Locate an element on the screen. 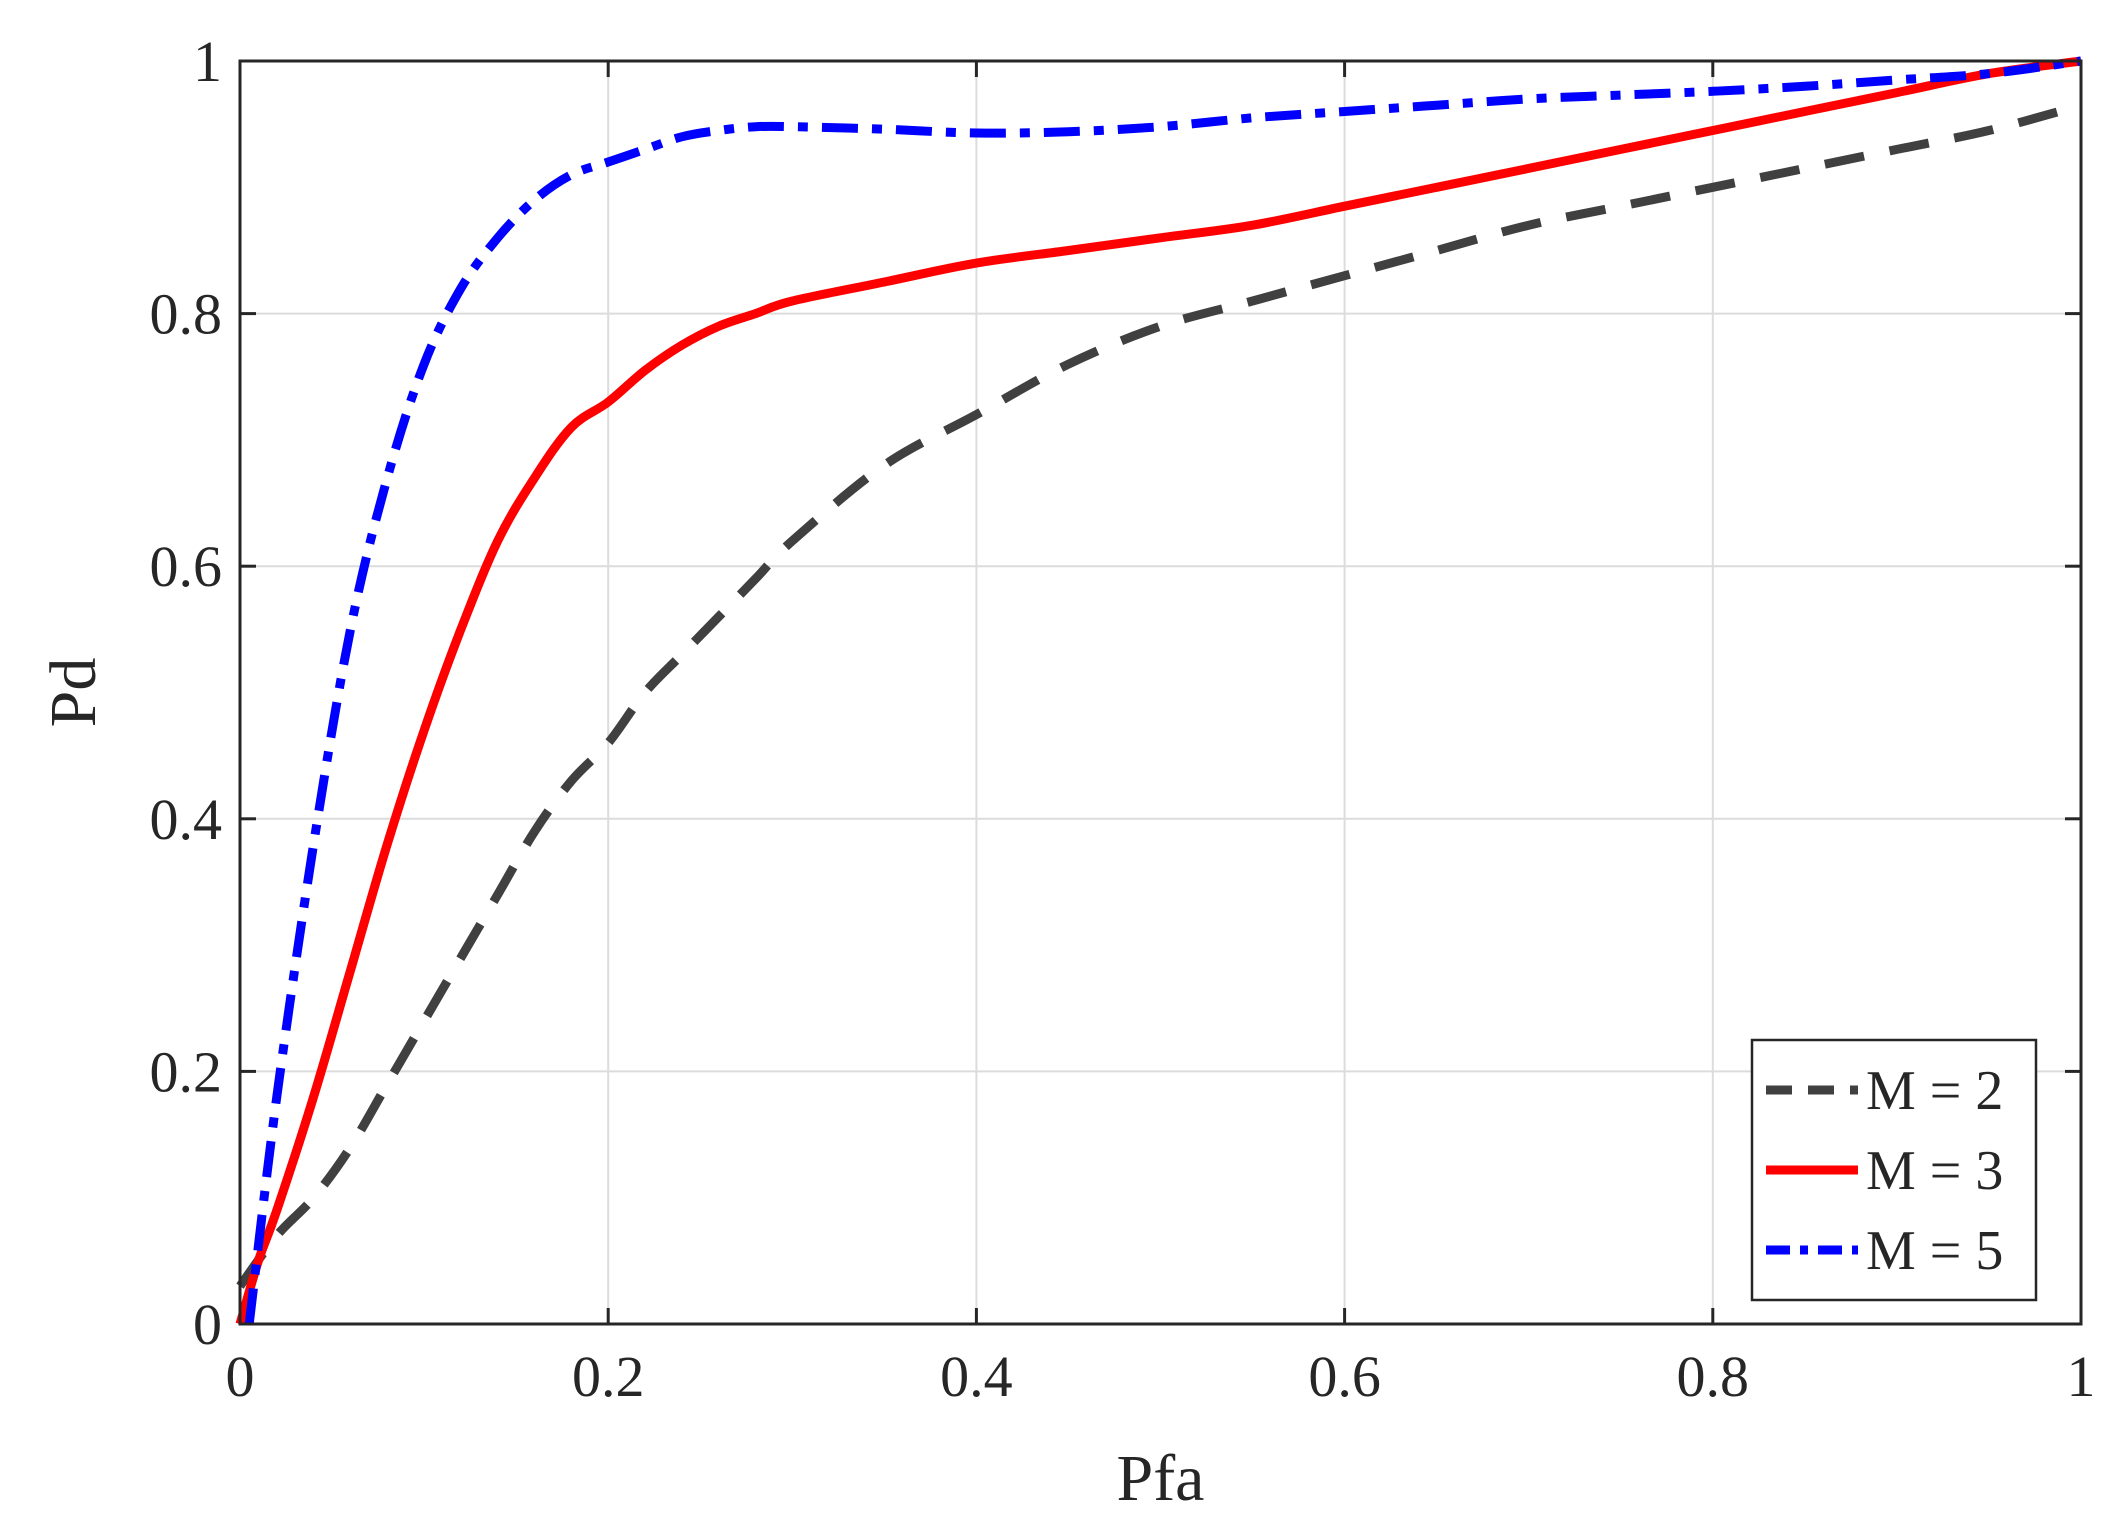 This screenshot has width=2116, height=1529. legend-entry-label: M = 3 is located at coordinates (1934, 1171).